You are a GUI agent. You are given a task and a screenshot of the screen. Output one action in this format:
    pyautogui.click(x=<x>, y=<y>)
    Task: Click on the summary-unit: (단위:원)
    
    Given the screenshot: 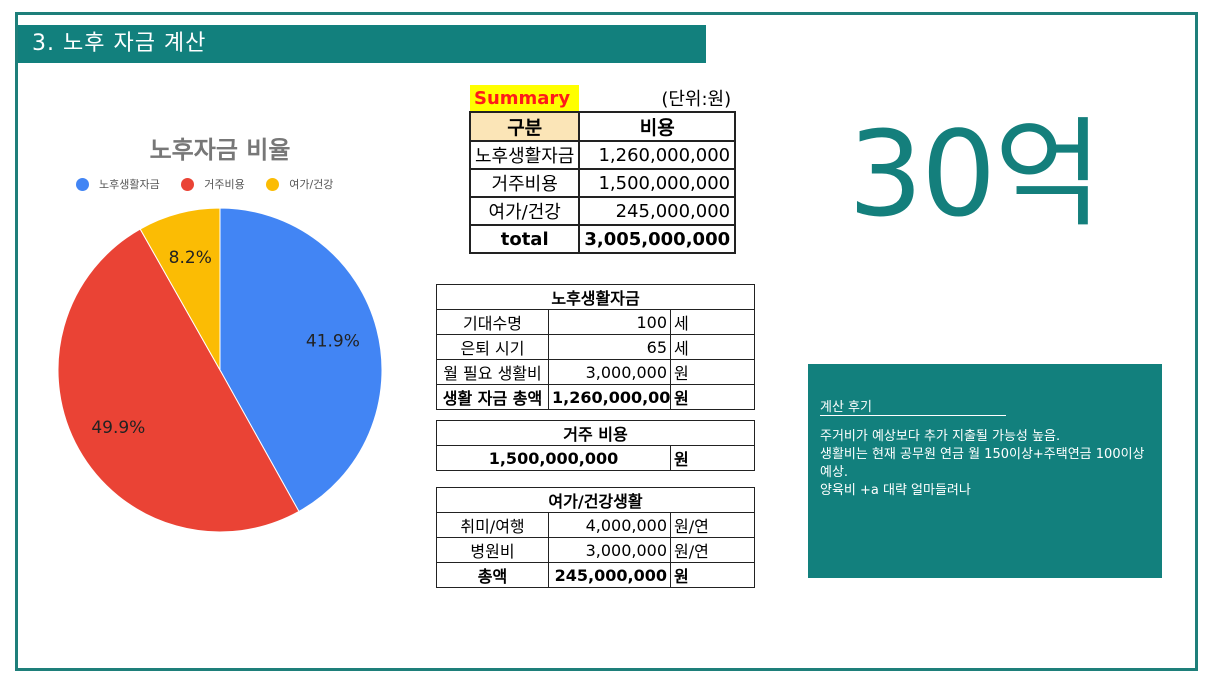 What is the action you would take?
    pyautogui.click(x=696, y=99)
    